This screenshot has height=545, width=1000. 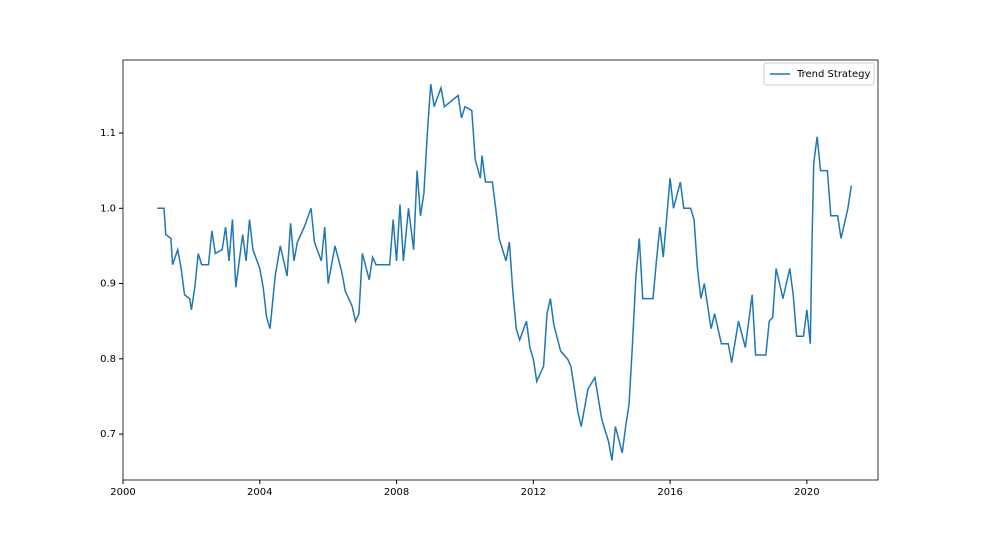 What do you see at coordinates (396, 492) in the screenshot?
I see `x-tick-label: 2008` at bounding box center [396, 492].